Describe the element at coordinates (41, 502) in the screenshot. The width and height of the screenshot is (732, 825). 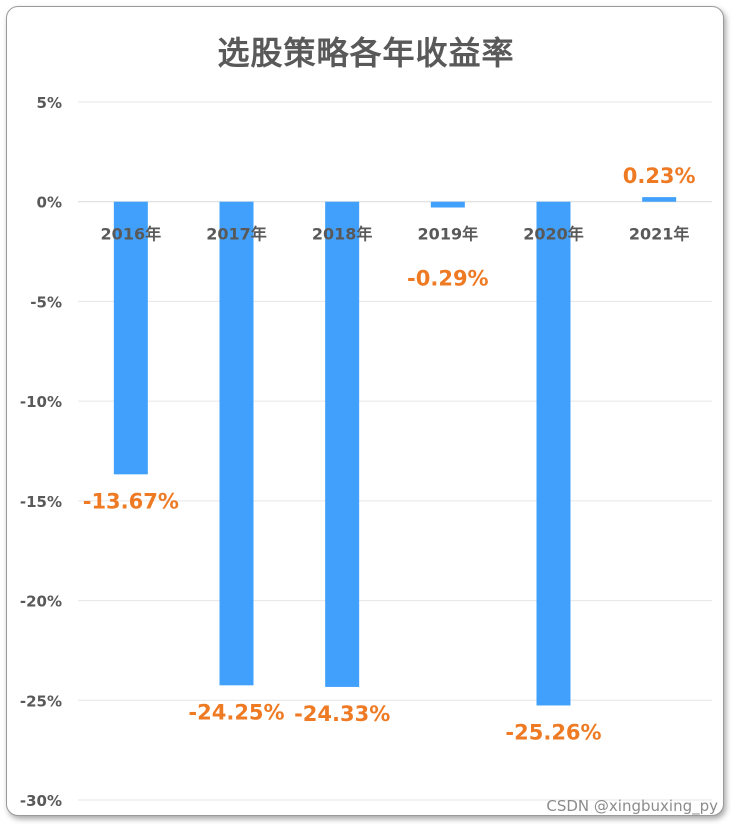
I see `y-tick-label: -15%` at that location.